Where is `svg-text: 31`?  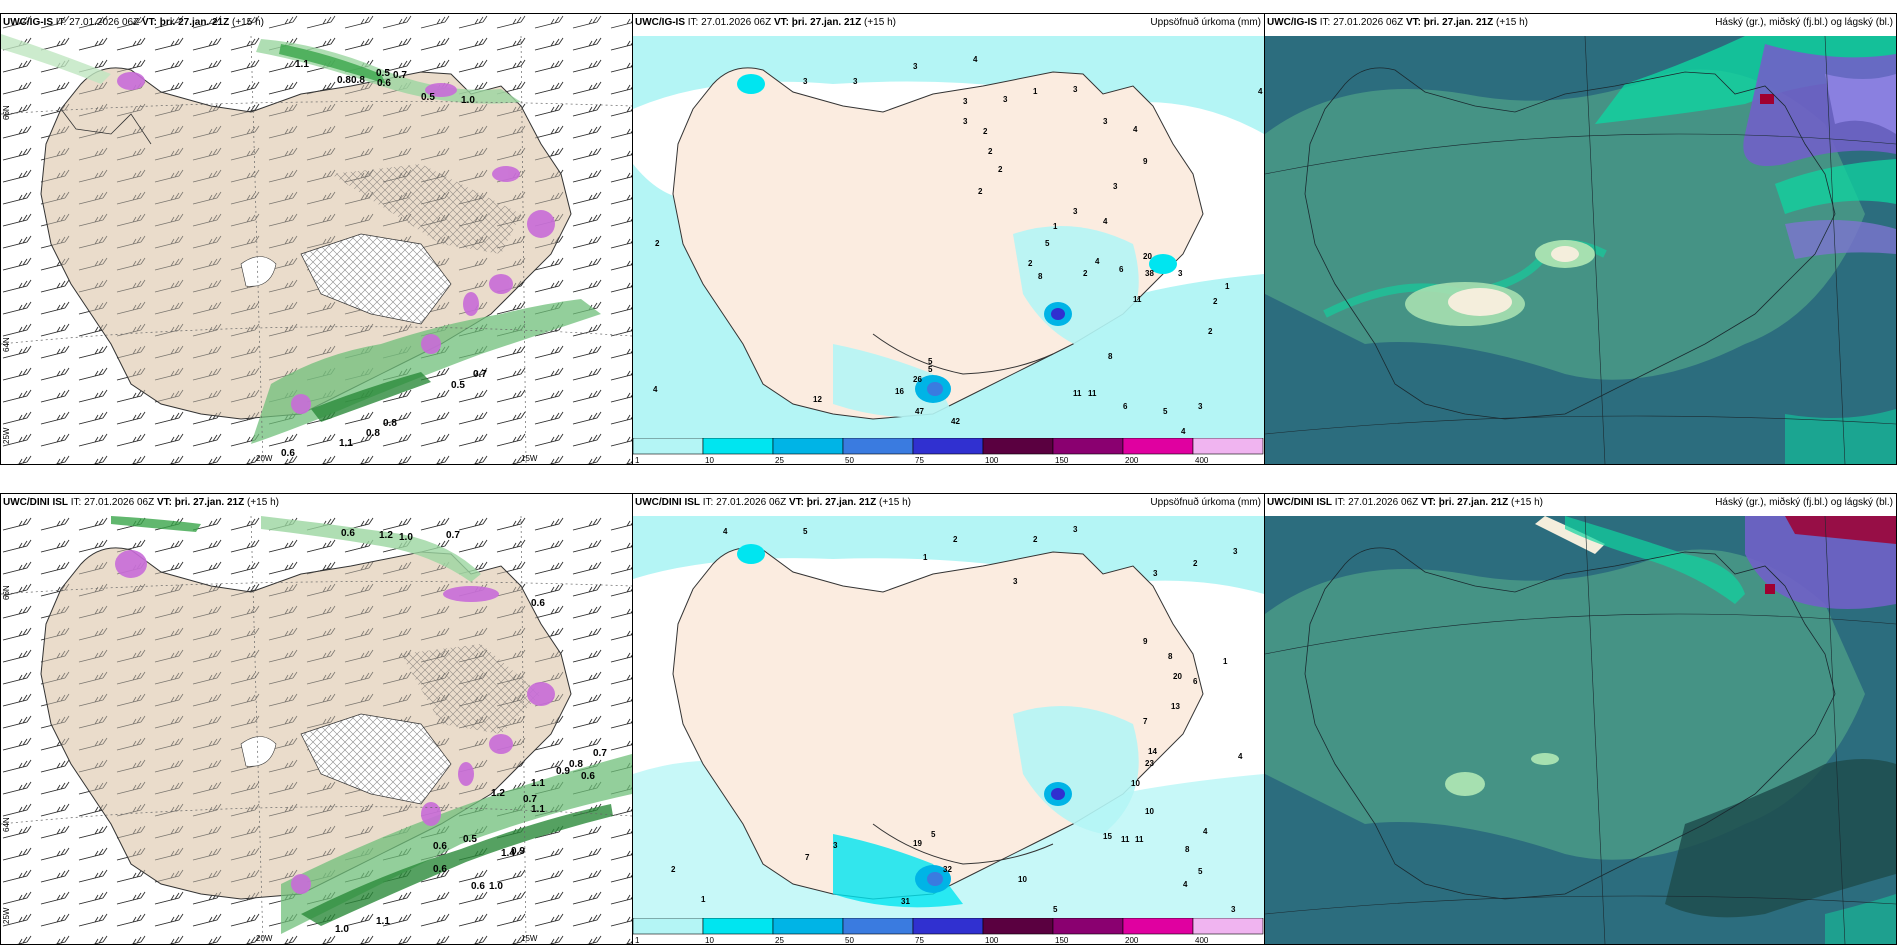 svg-text: 31 is located at coordinates (905, 901).